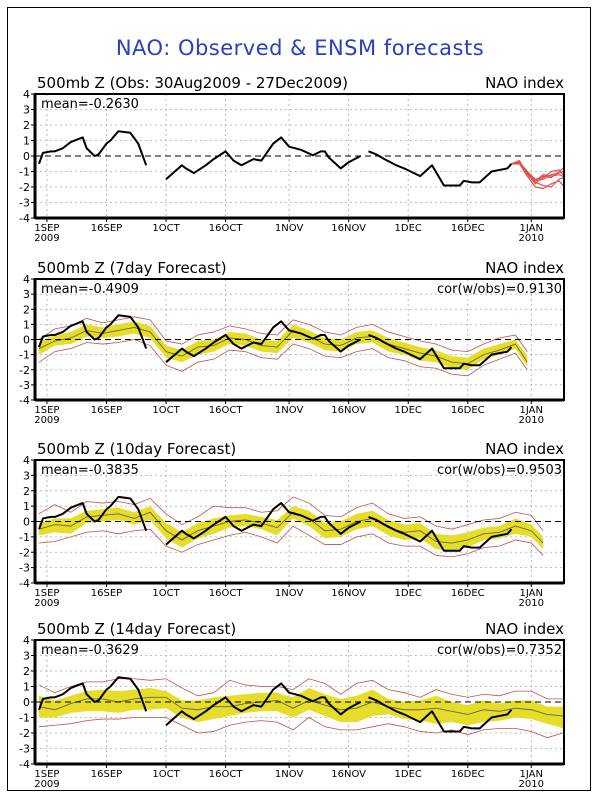  I want to click on mean-annotation: mean=-0.2630, so click(90, 104).